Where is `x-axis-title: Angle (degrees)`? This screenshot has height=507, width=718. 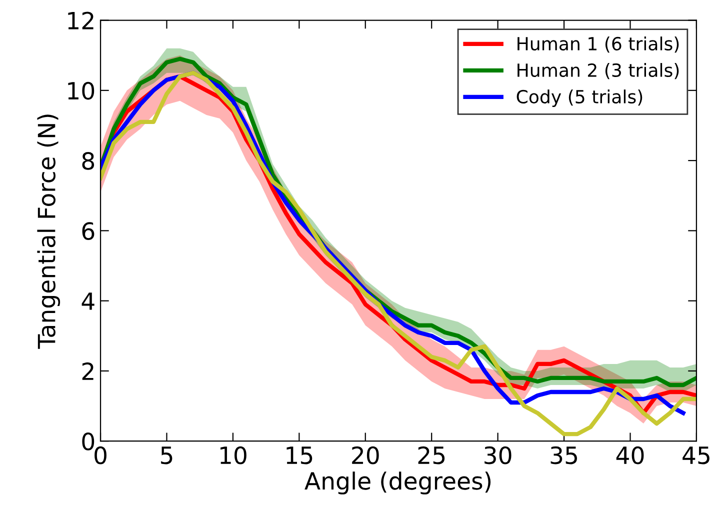
x-axis-title: Angle (degrees) is located at coordinates (397, 483).